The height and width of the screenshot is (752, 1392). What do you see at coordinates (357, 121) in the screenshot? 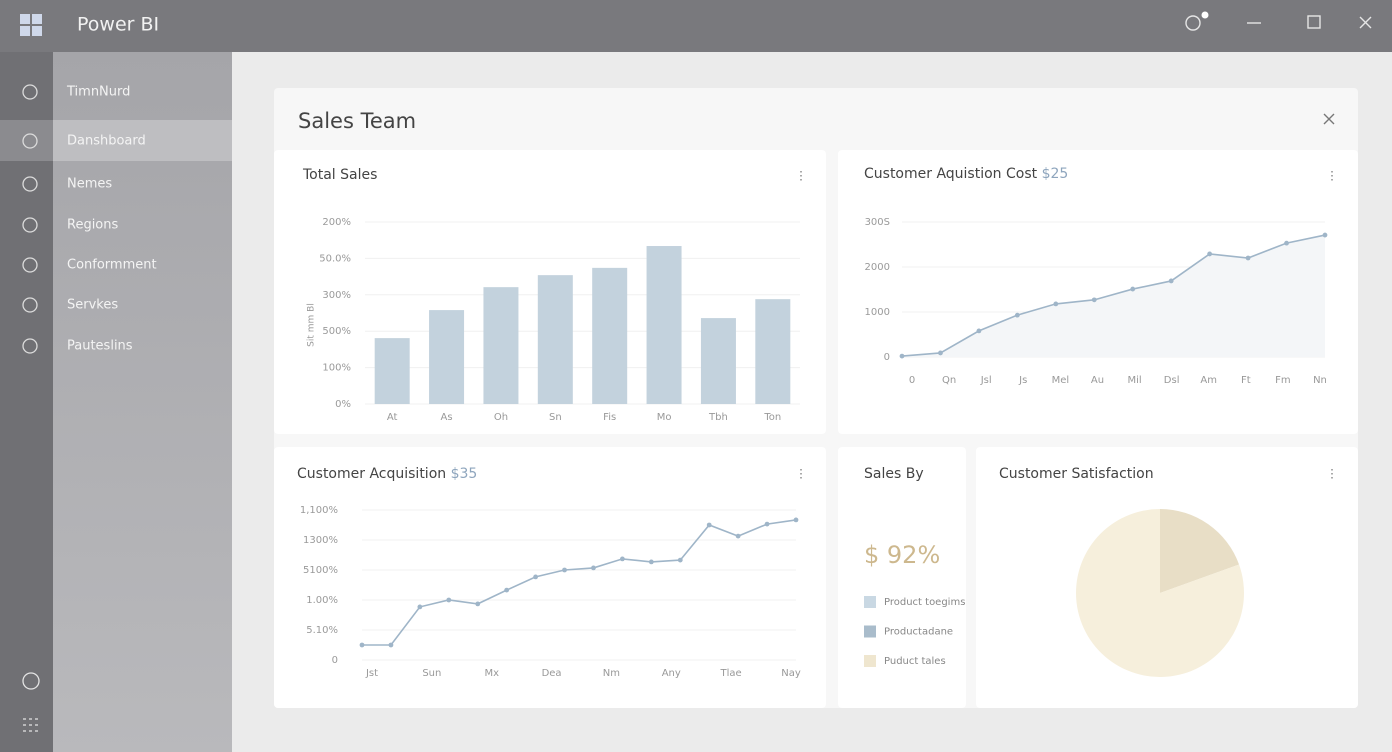
I see `panel-title: Sales Team` at bounding box center [357, 121].